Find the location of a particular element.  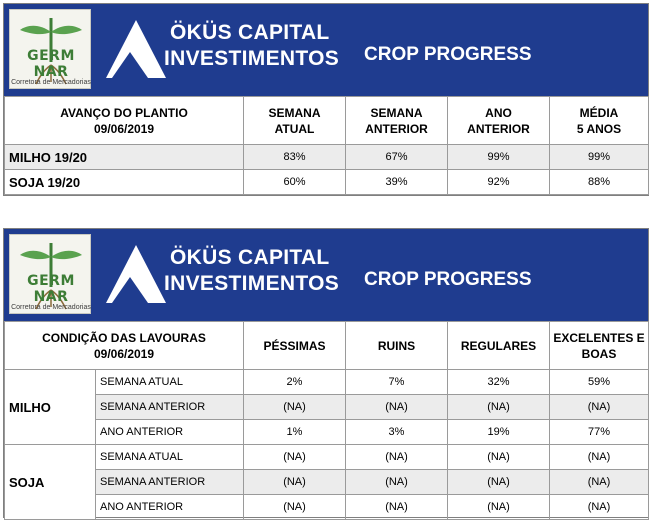

table-cell: 92% is located at coordinates (498, 182).